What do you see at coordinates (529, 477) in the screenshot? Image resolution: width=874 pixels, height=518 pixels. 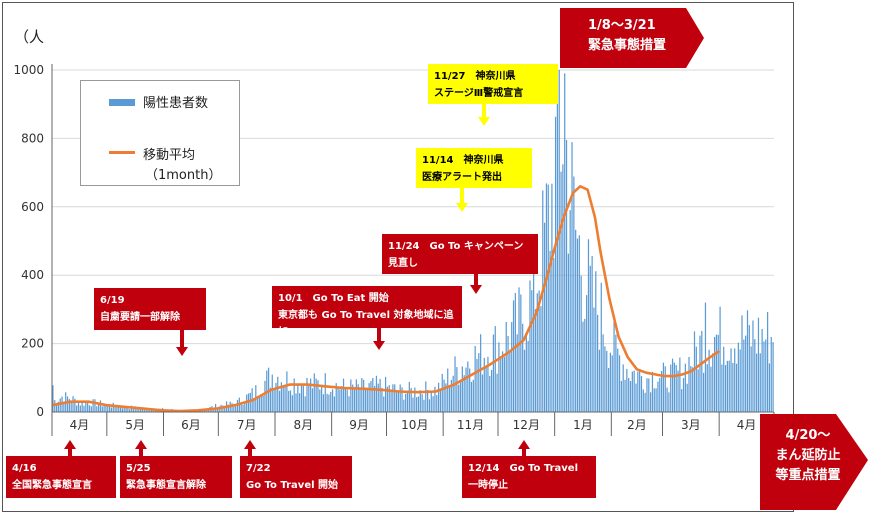 I see `annotation-1214: 12/14 Go To Travel 一時停止` at bounding box center [529, 477].